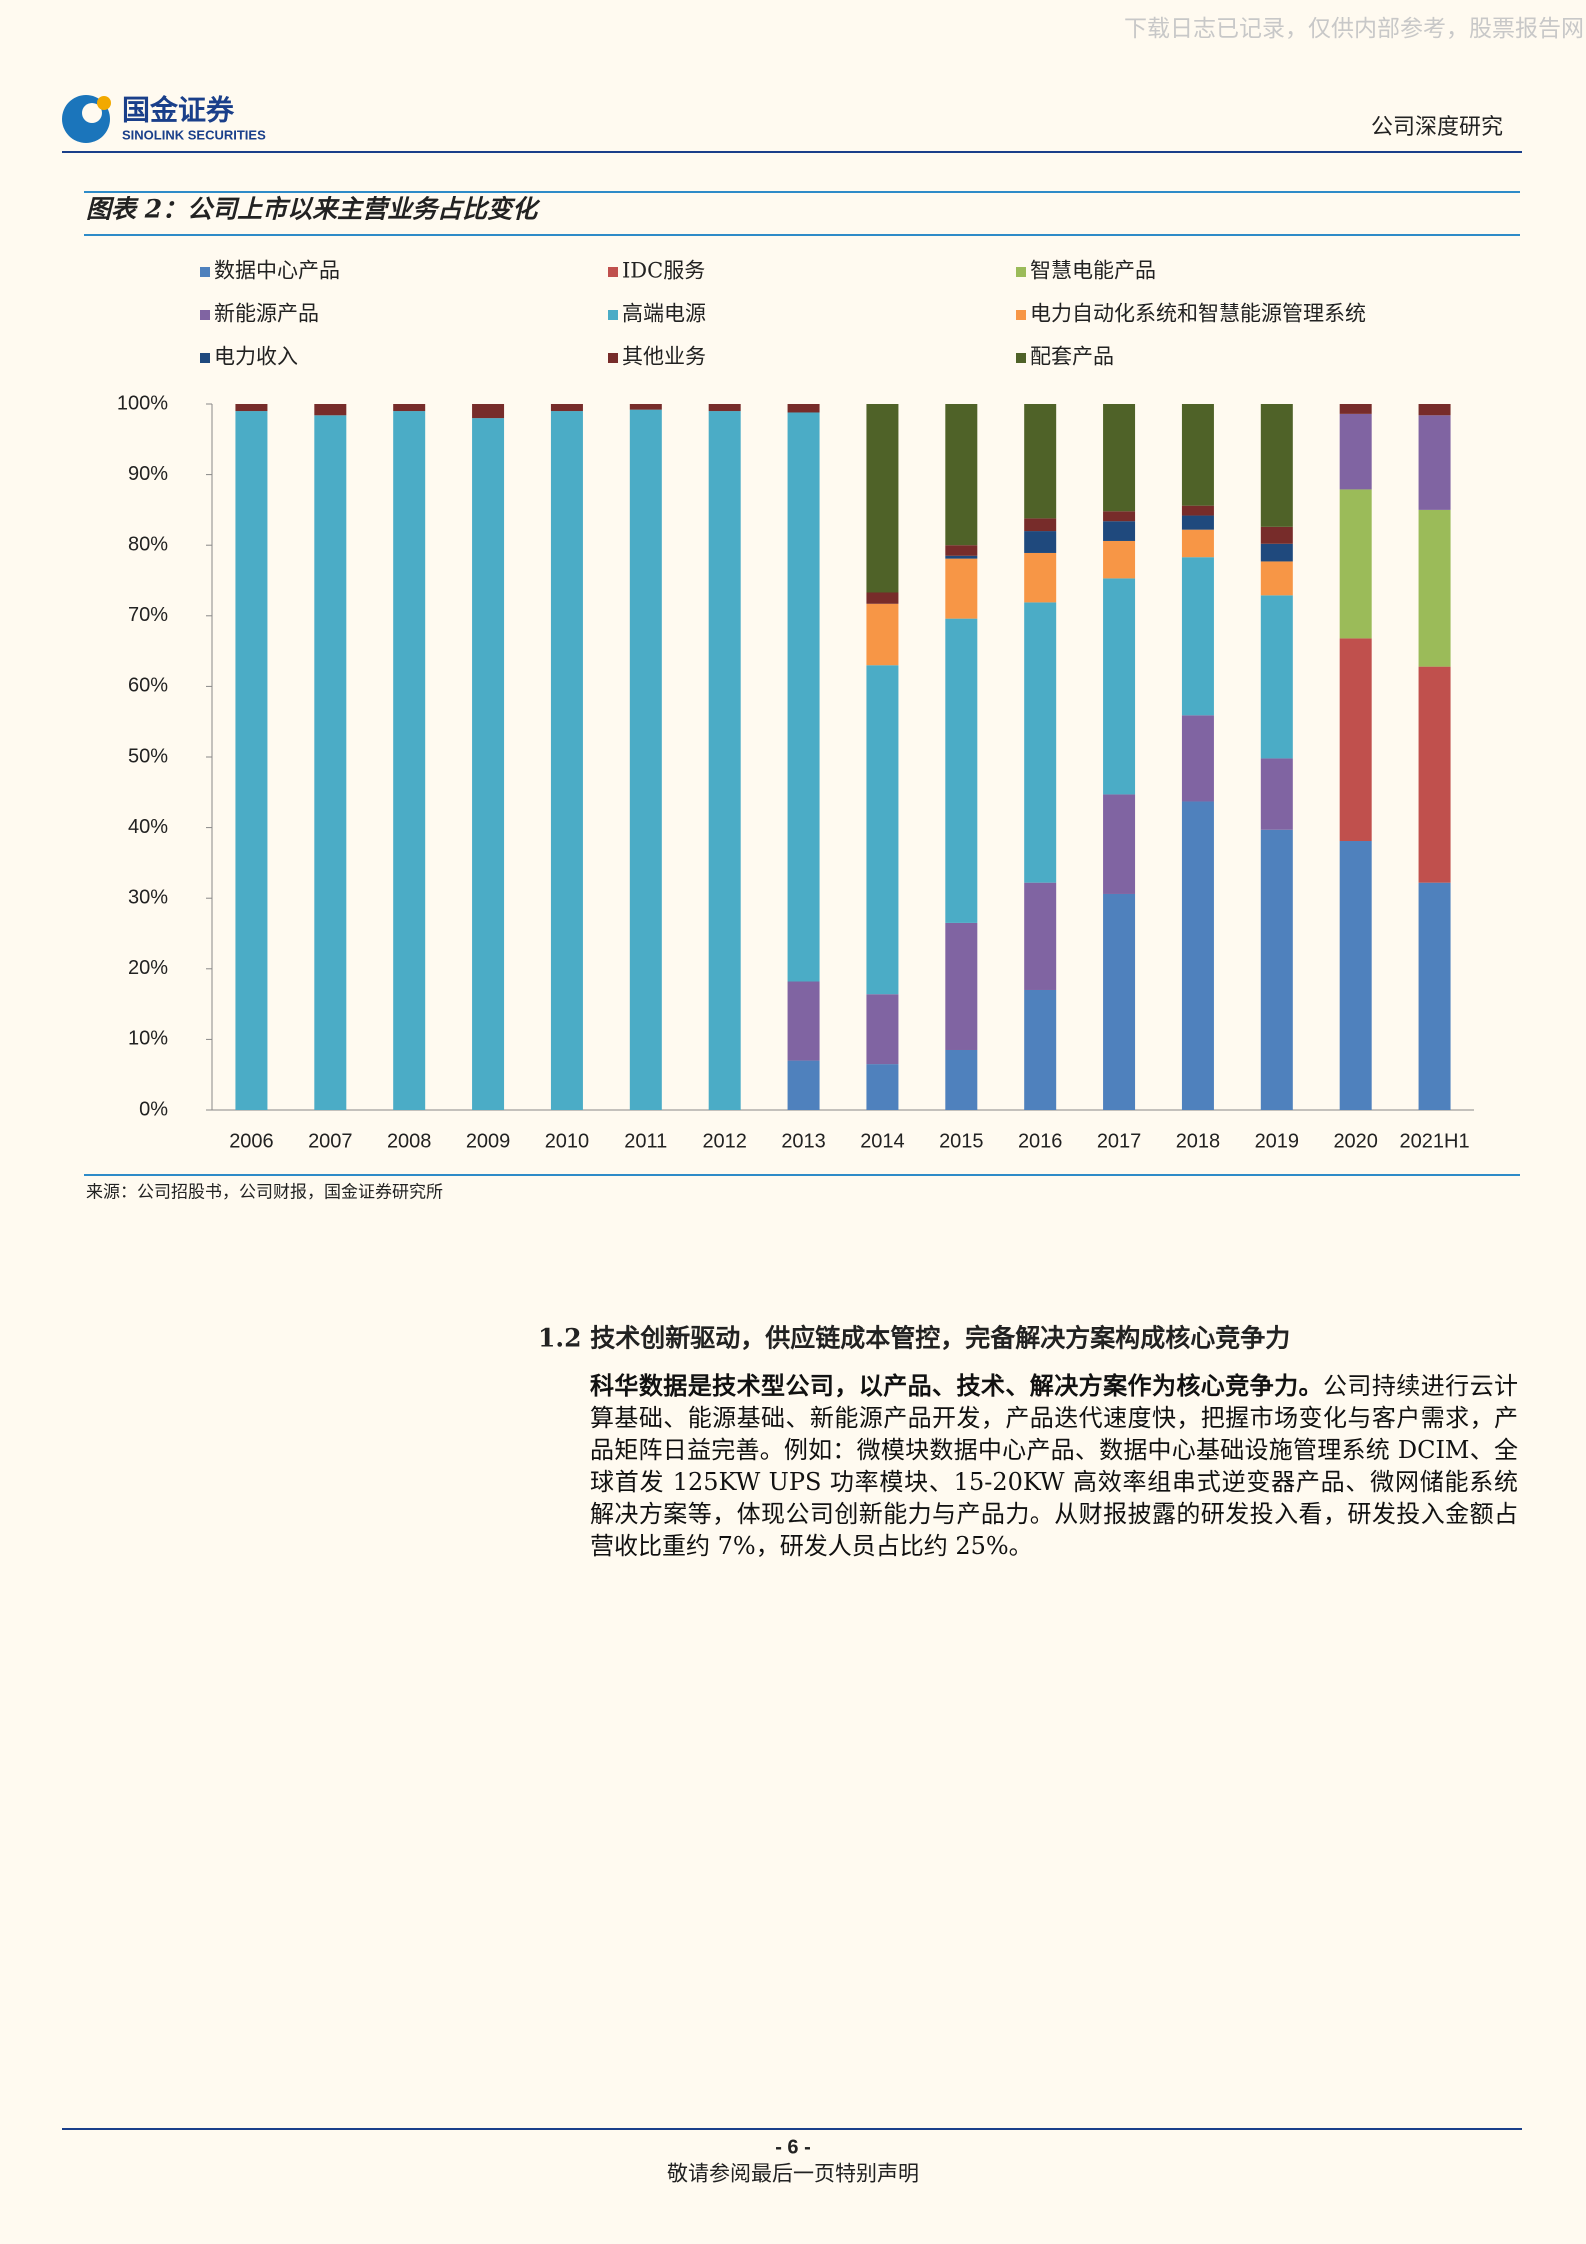 Image resolution: width=1586 pixels, height=2244 pixels. Describe the element at coordinates (264, 1193) in the screenshot. I see `source: 来源：公司招股书，公司财报，国金证券研究所` at that location.